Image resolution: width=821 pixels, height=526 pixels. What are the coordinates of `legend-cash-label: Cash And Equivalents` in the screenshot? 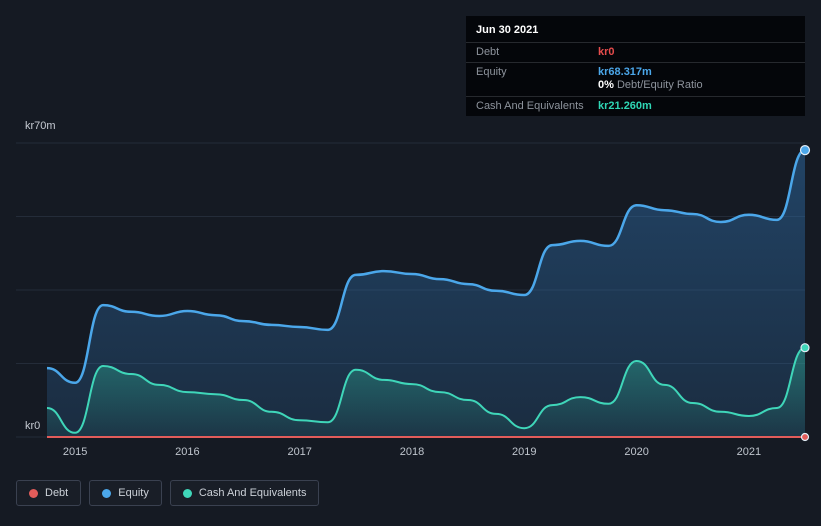 It's located at (252, 493).